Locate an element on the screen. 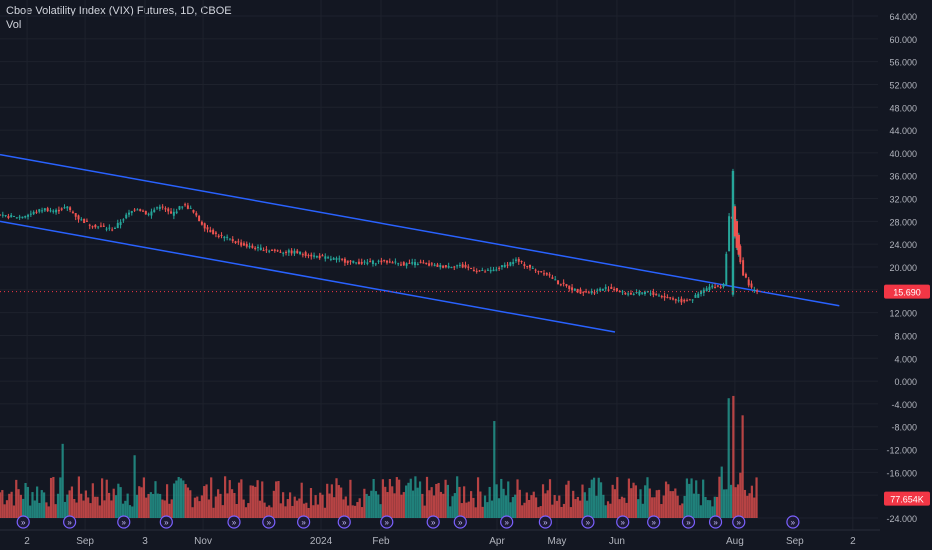  time-axis: 2 Sep 3 Nov 2024 Feb Apr May Jun Aug Sep 2 is located at coordinates (440, 538).